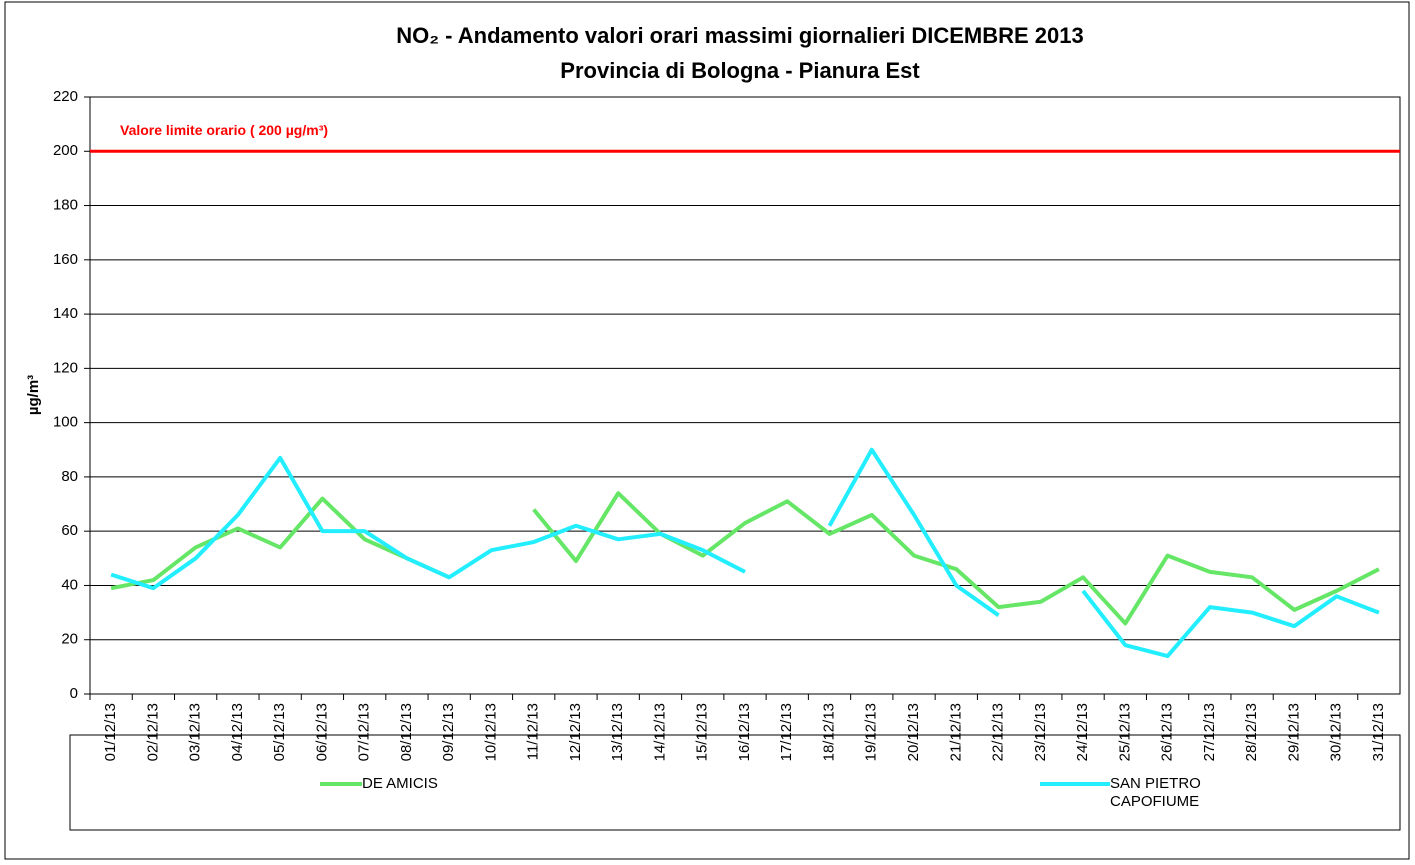 The image size is (1415, 865). I want to click on x-tick-label: 13/12/13, so click(617, 732).